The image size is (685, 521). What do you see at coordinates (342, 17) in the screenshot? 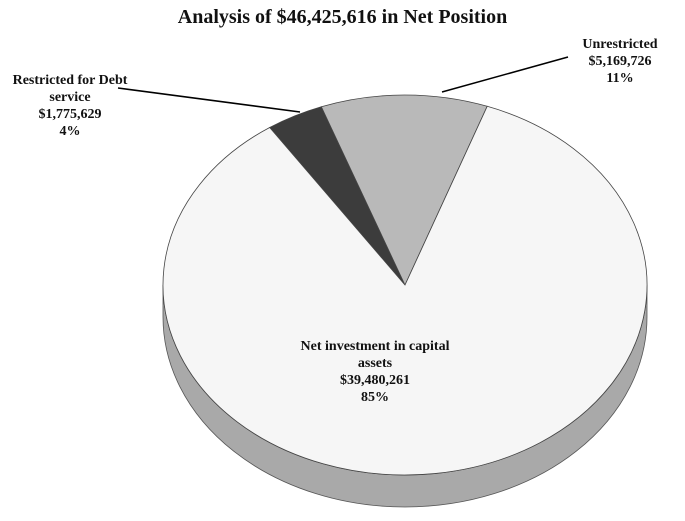
I see `chart-title: Analysis of $46,425,616 in Net Position` at bounding box center [342, 17].